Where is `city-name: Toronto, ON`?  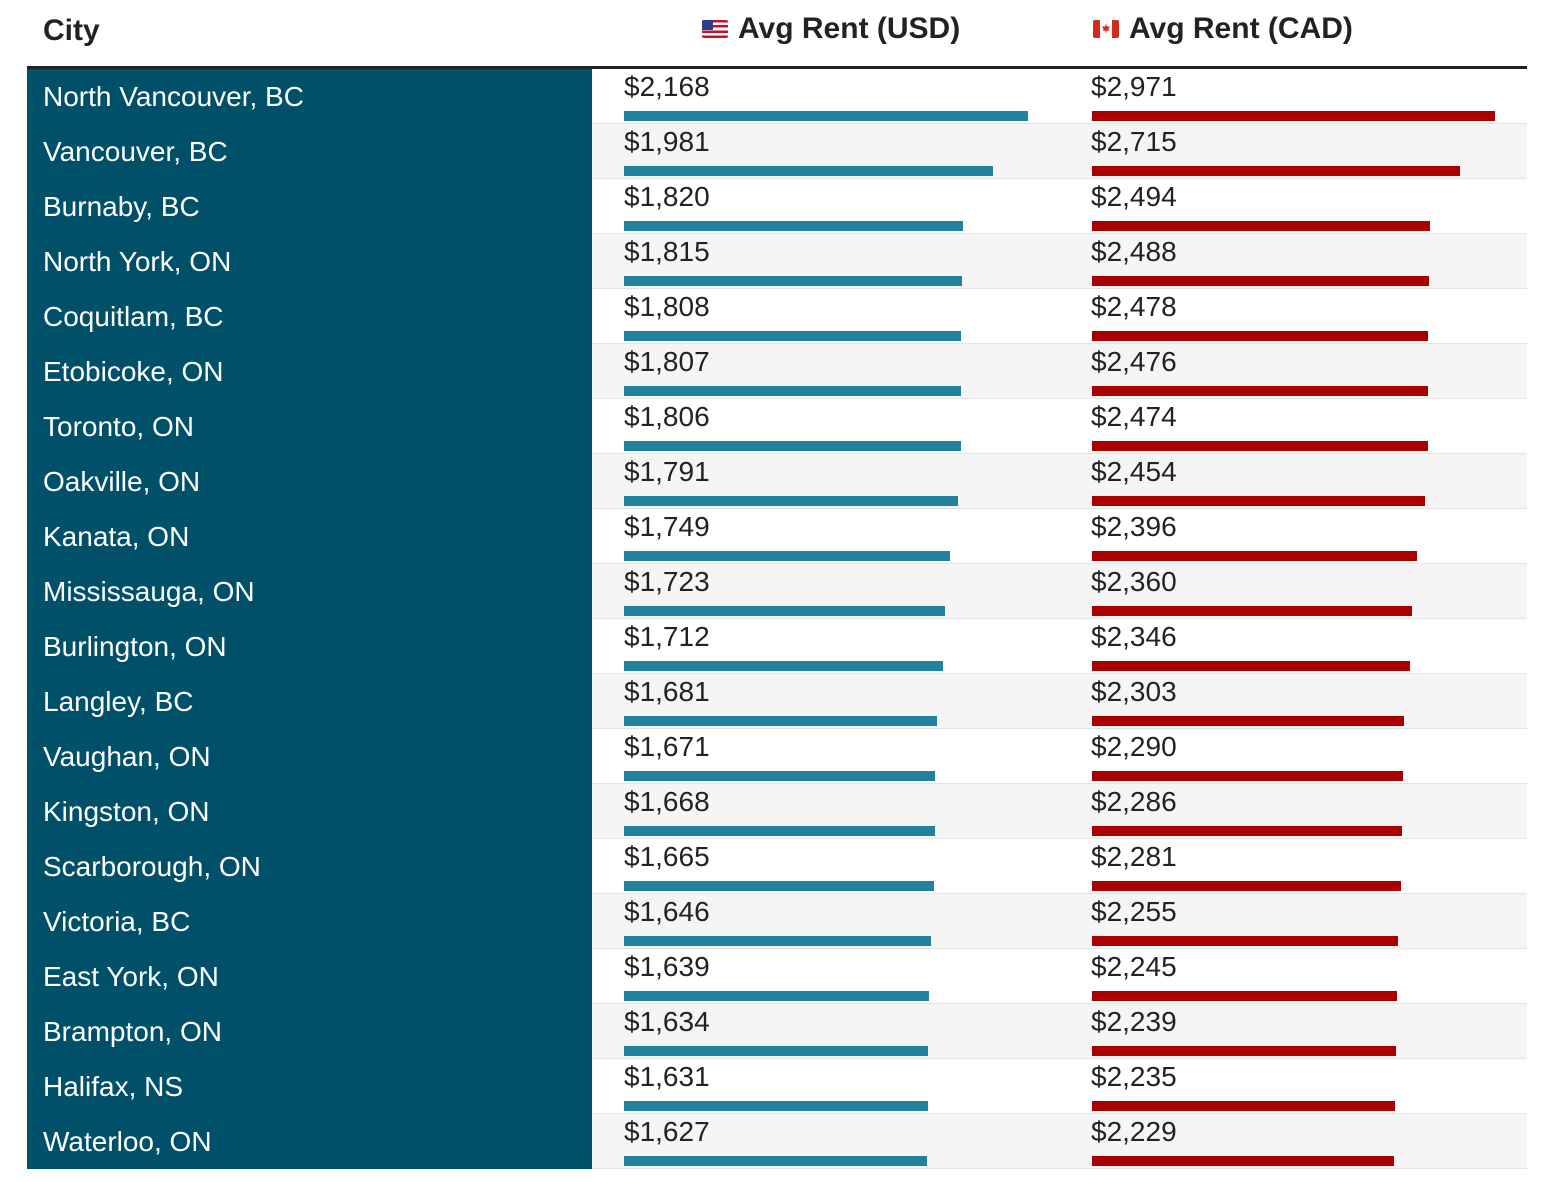
city-name: Toronto, ON is located at coordinates (309, 426).